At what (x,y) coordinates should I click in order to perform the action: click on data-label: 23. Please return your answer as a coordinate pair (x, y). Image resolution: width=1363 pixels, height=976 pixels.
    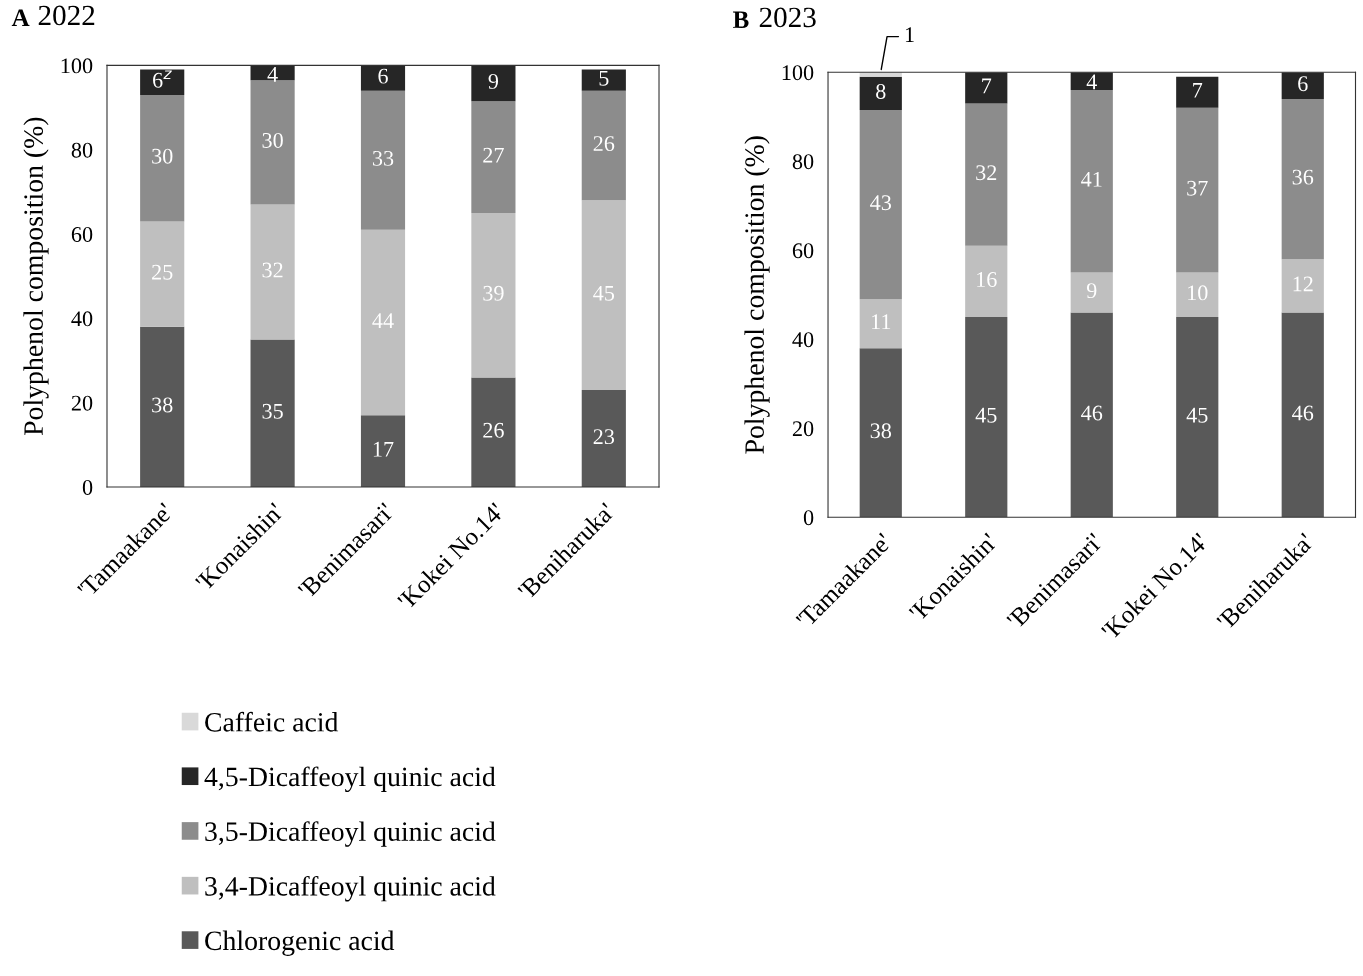
    Looking at the image, I should click on (604, 437).